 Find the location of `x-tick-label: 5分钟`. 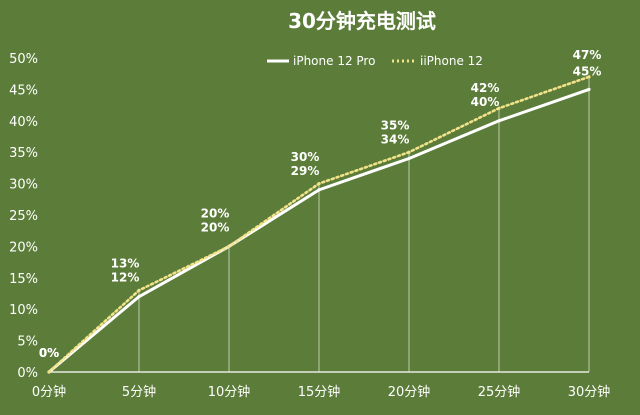

x-tick-label: 5分钟 is located at coordinates (139, 392).